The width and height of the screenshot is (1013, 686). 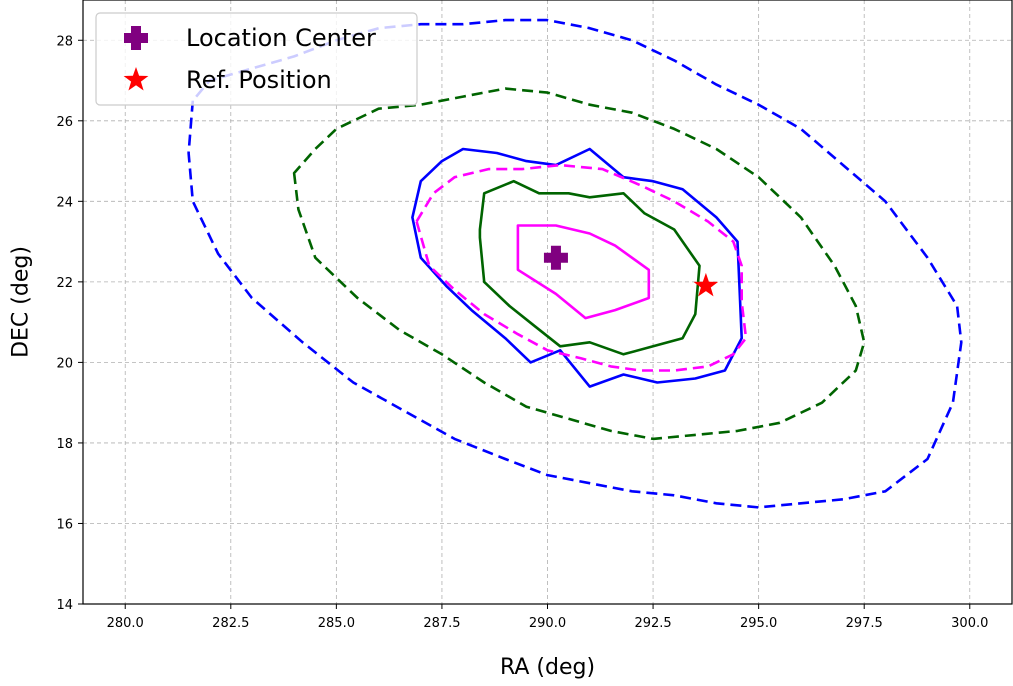 What do you see at coordinates (864, 623) in the screenshot?
I see `x-tick-label: 297.5` at bounding box center [864, 623].